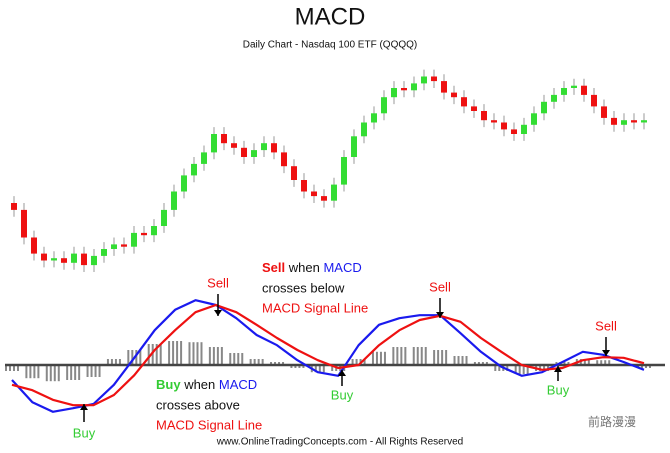 This screenshot has height=453, width=670. I want to click on chart-subtitle: Daily Chart - Nasdaq 100 ETF (QQQQ), so click(330, 45).